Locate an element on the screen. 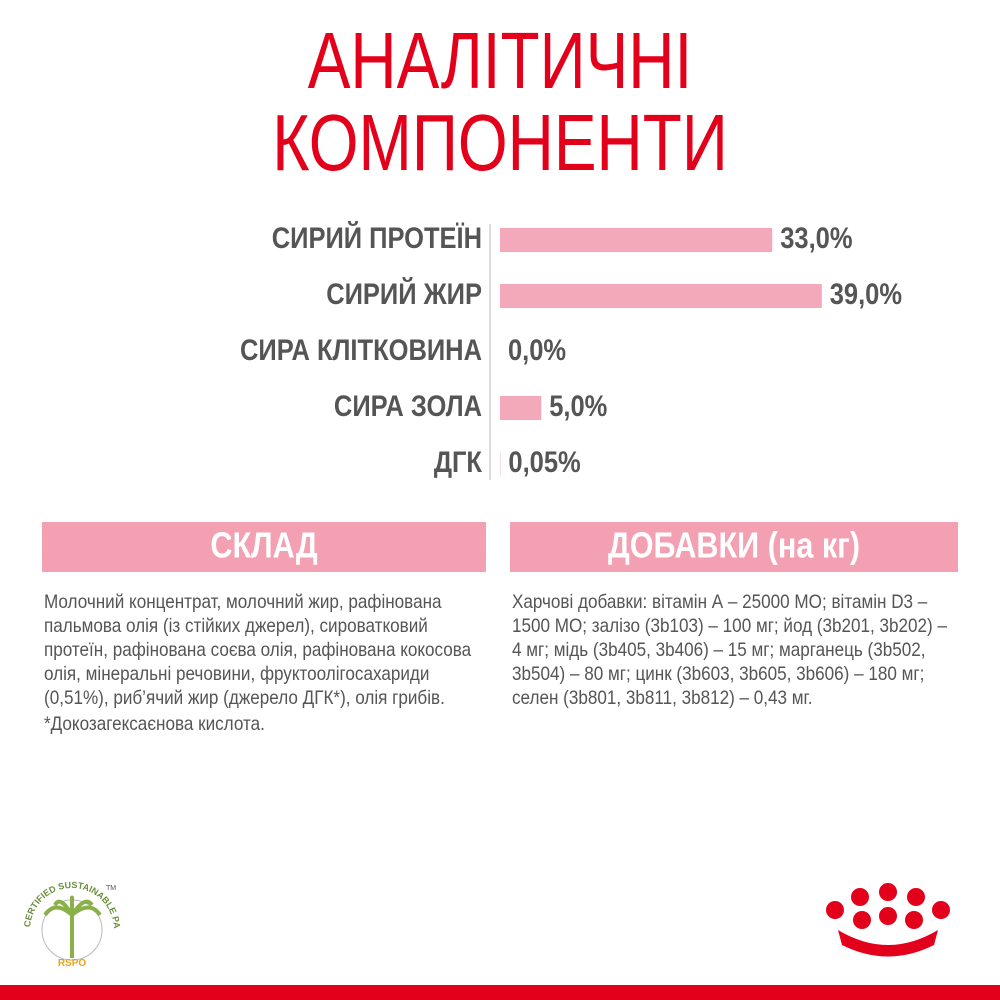  body-text: селен (3b801, 3b811, 3b812) – 0,43 мг. is located at coordinates (662, 697).